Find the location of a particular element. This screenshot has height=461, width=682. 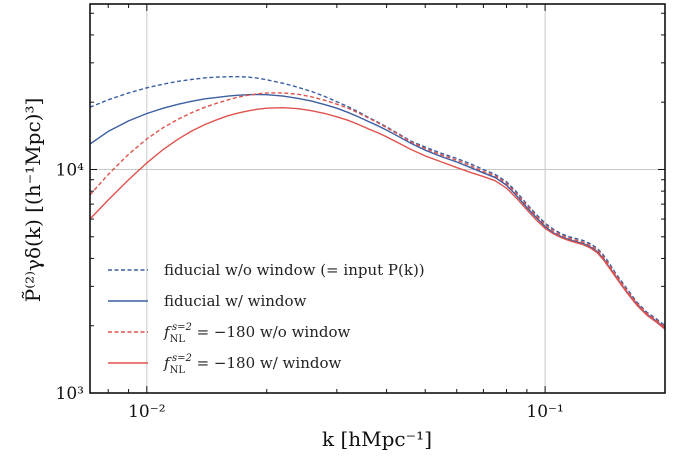

x-tick-label-1: 10⁻¹ is located at coordinates (544, 412).